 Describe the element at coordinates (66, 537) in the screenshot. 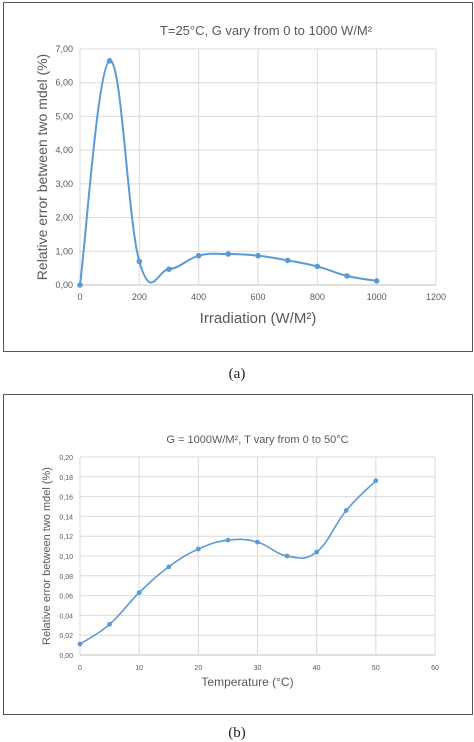

I see `y-tick-label: 0,12` at that location.